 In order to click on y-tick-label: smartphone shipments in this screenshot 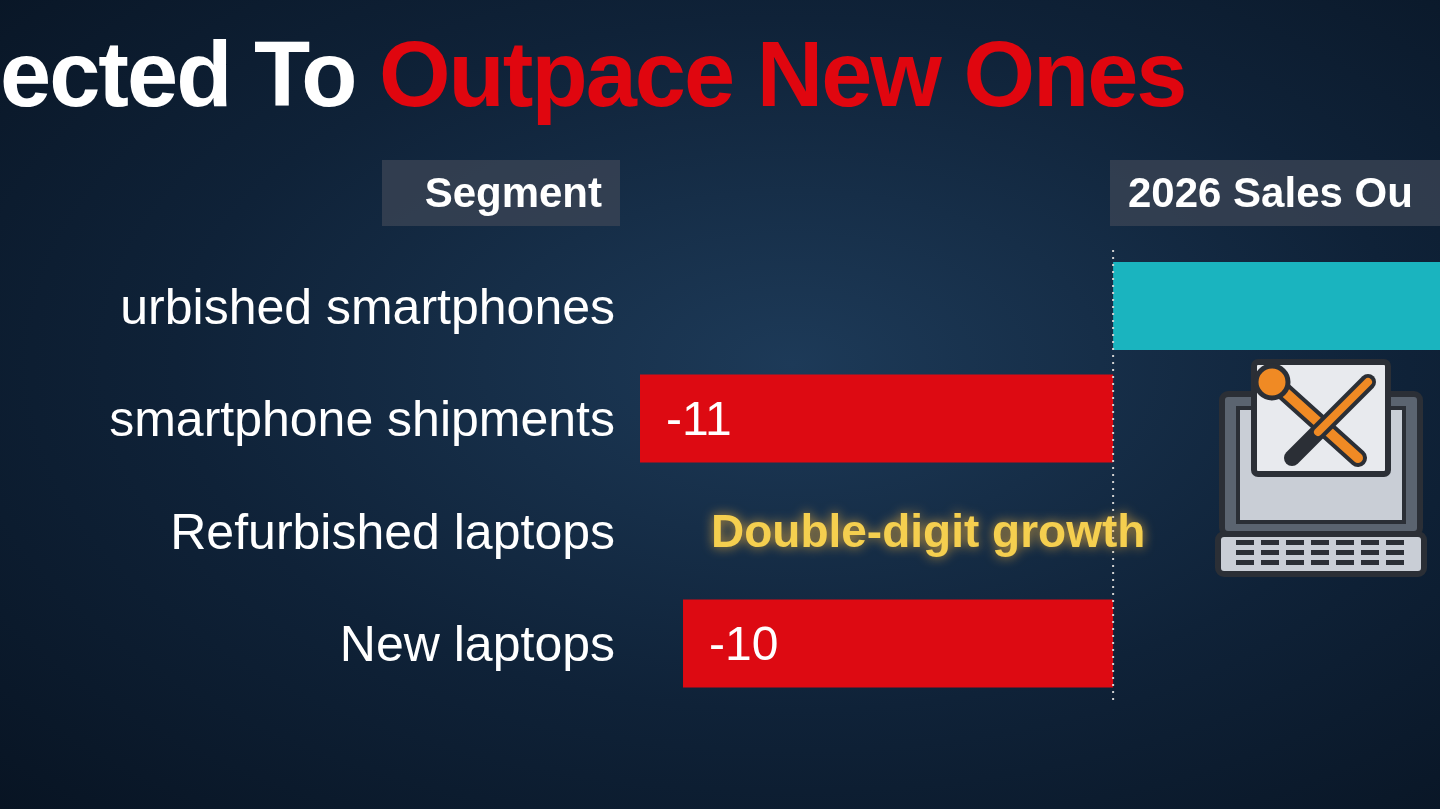, I will do `click(362, 419)`.